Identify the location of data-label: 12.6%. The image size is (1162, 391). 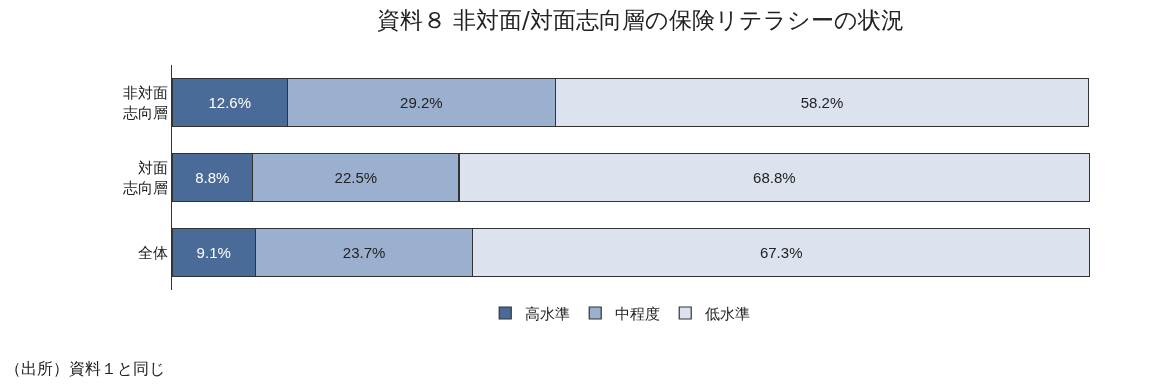
(230, 102).